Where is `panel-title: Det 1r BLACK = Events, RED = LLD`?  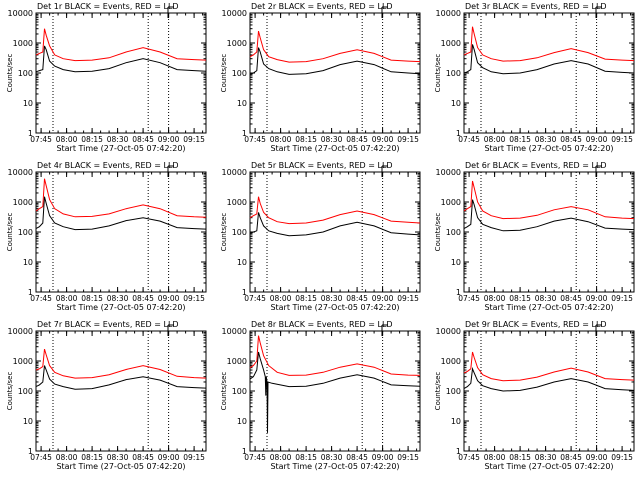
panel-title: Det 1r BLACK = Events, RED = LLD is located at coordinates (108, 6).